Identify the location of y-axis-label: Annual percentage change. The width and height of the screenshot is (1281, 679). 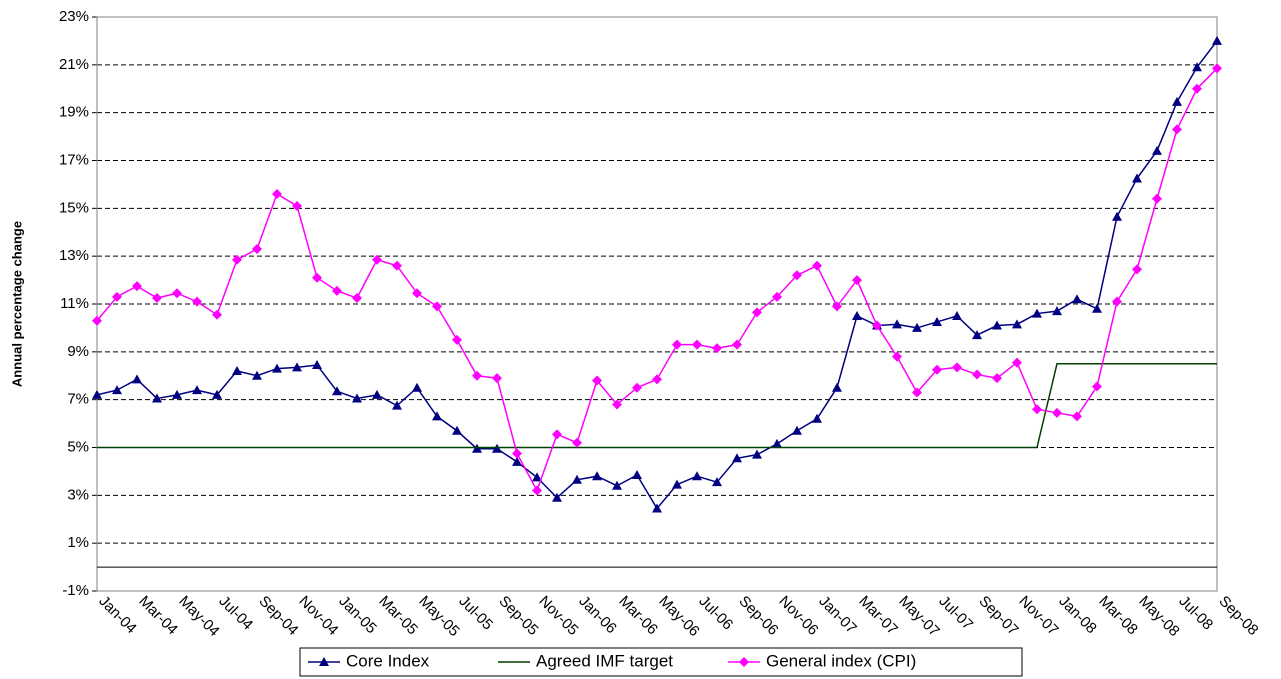
(16, 304).